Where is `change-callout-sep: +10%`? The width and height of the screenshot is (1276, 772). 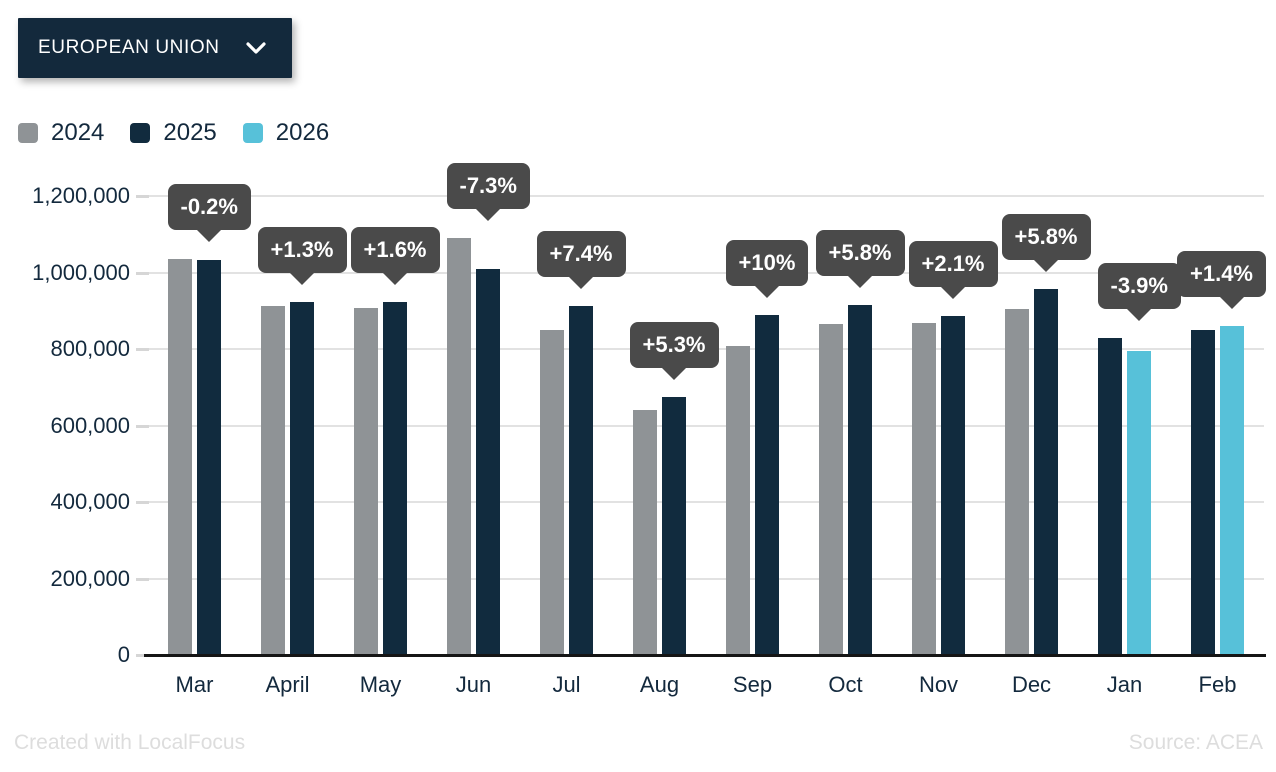 change-callout-sep: +10% is located at coordinates (767, 269).